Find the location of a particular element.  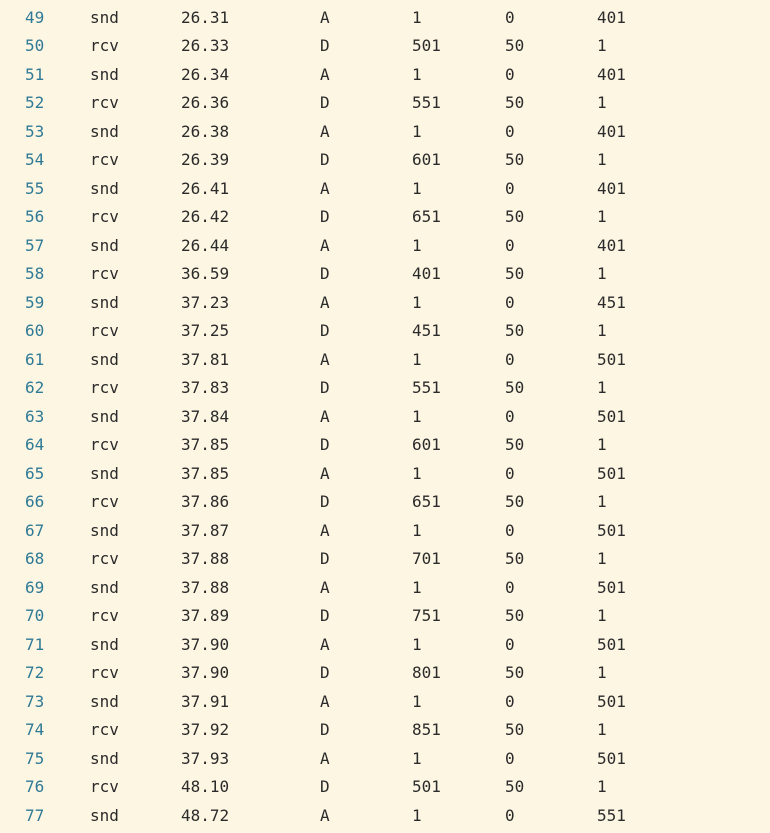

time: 37.89 is located at coordinates (205, 615).